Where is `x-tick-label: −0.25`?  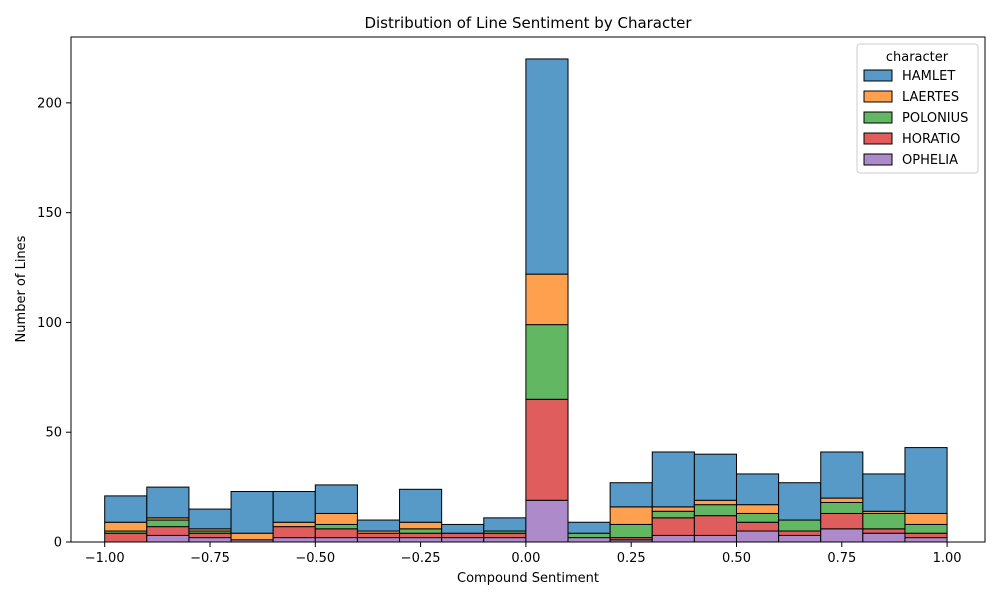 x-tick-label: −0.25 is located at coordinates (421, 558).